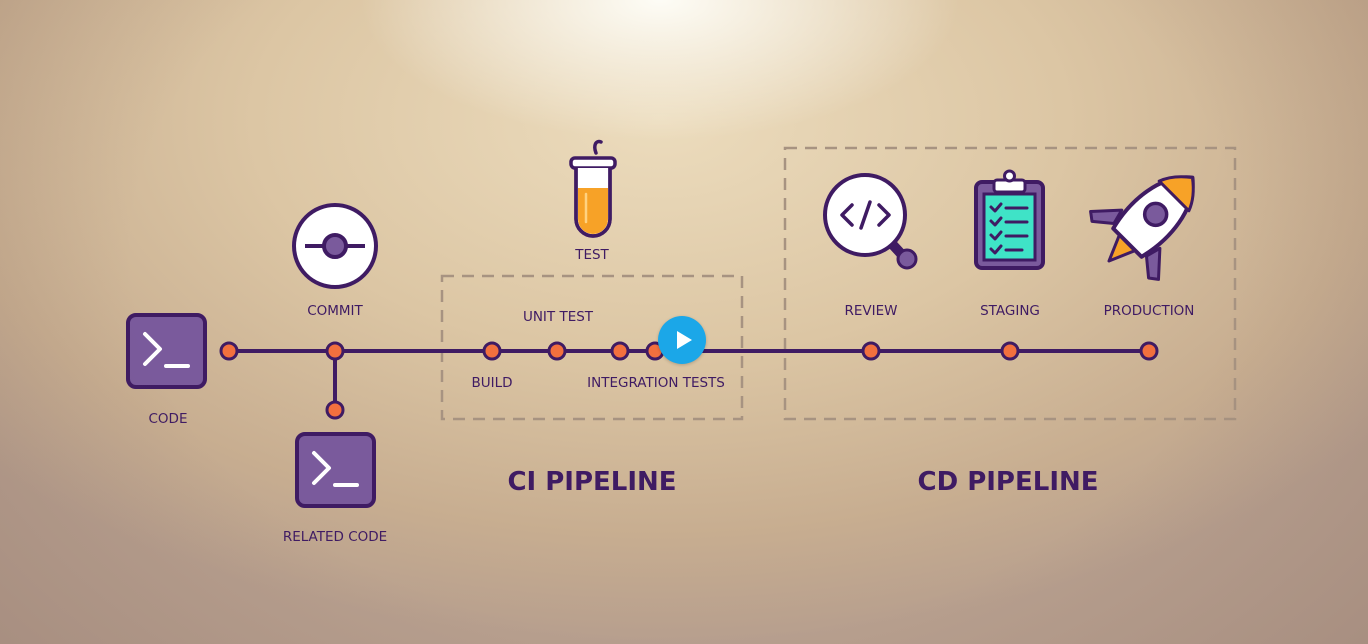  What do you see at coordinates (591, 482) in the screenshot?
I see `label-ci-pipeline: CI PIPELINE` at bounding box center [591, 482].